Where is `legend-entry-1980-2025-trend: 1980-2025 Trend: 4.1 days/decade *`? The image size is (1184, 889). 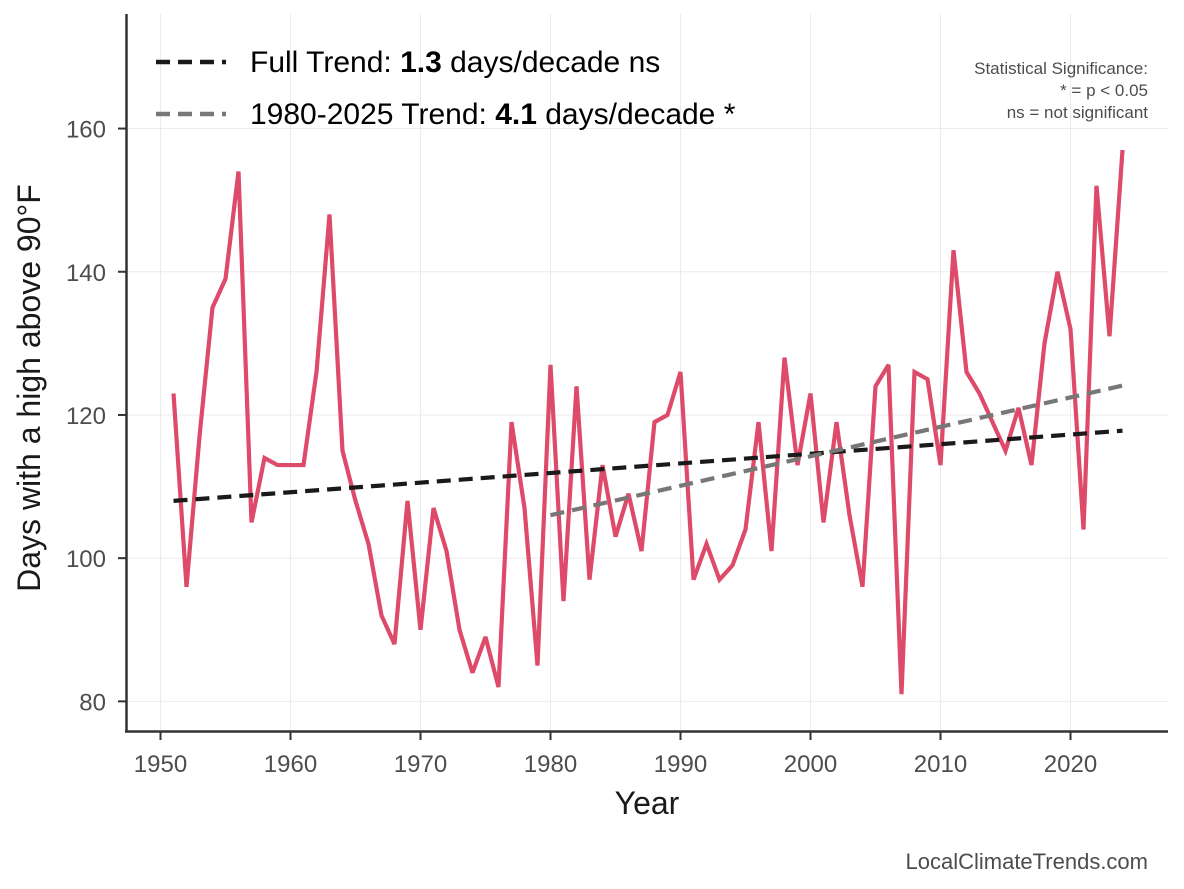
legend-entry-1980-2025-trend: 1980-2025 Trend: 4.1 days/decade * is located at coordinates (446, 114).